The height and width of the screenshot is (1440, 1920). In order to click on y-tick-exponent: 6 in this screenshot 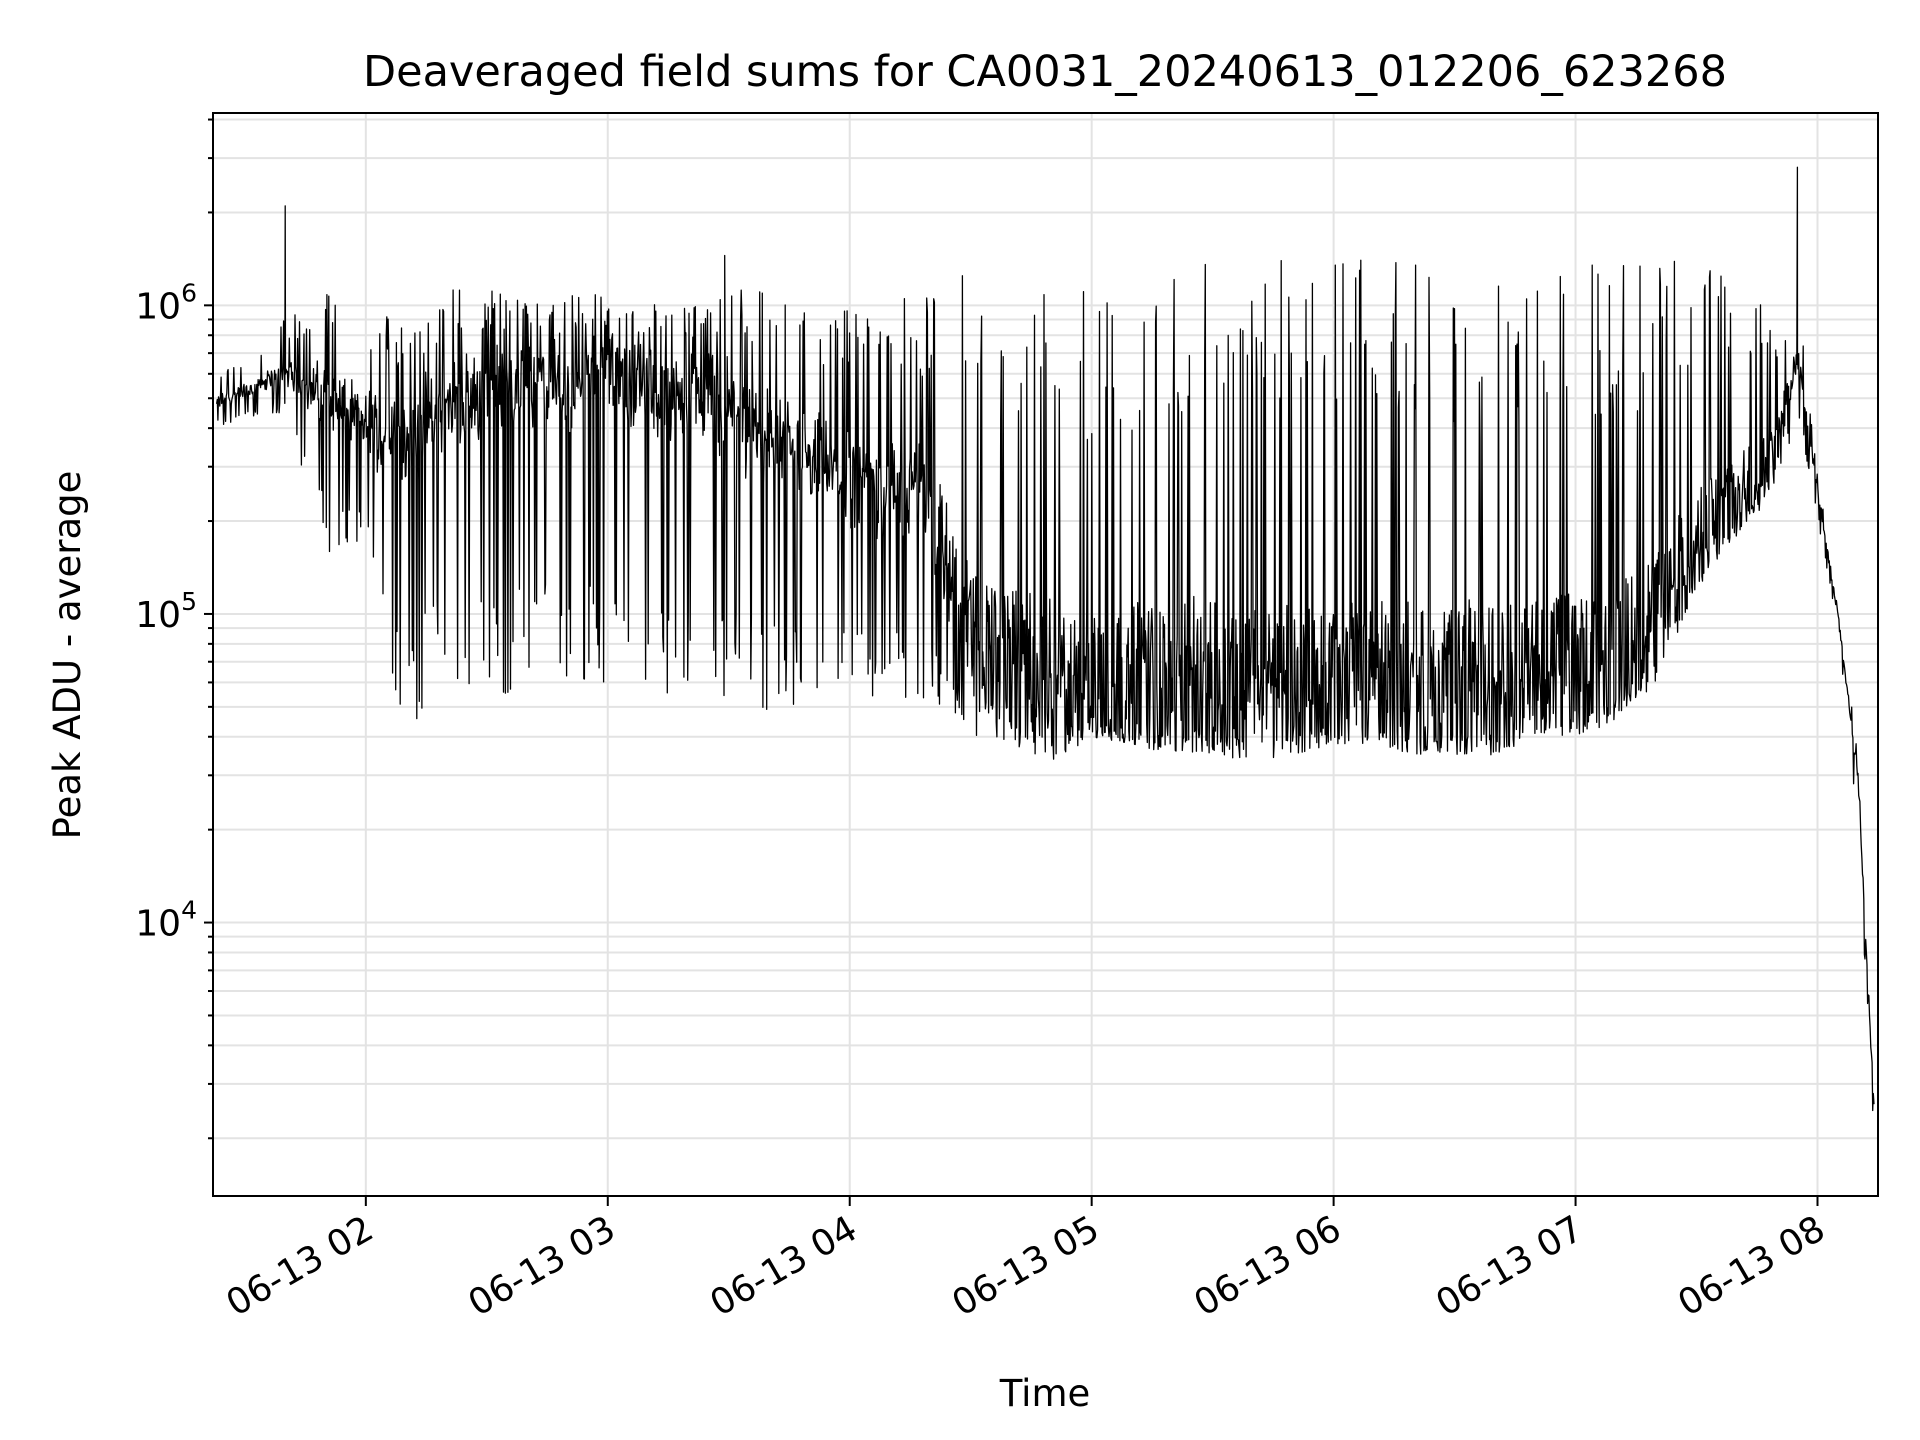, I will do `click(189, 292)`.